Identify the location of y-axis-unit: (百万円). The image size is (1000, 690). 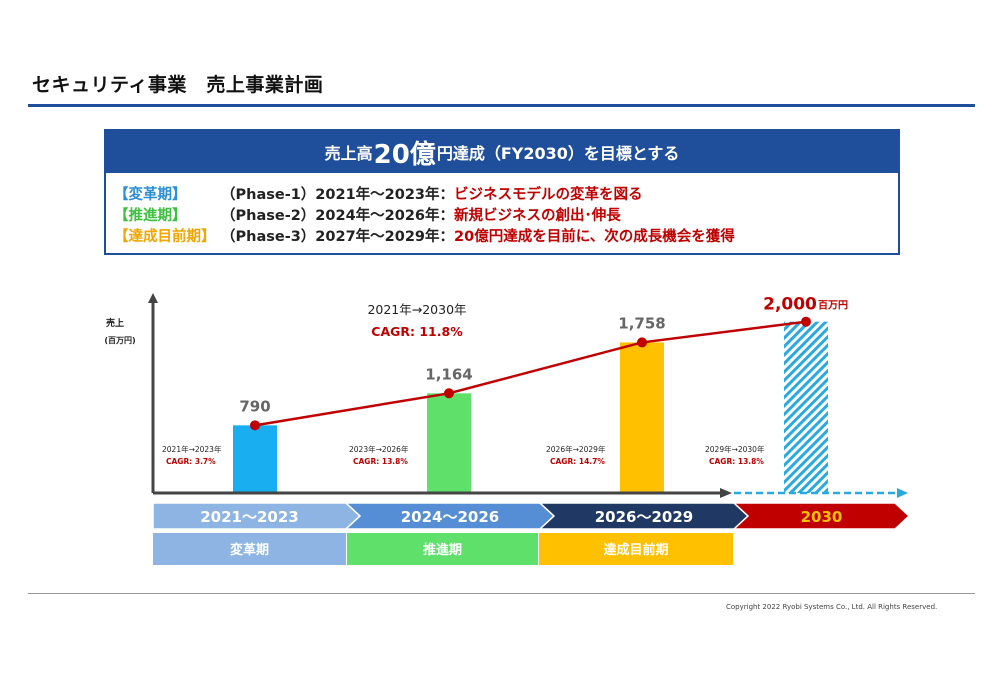
(119, 340).